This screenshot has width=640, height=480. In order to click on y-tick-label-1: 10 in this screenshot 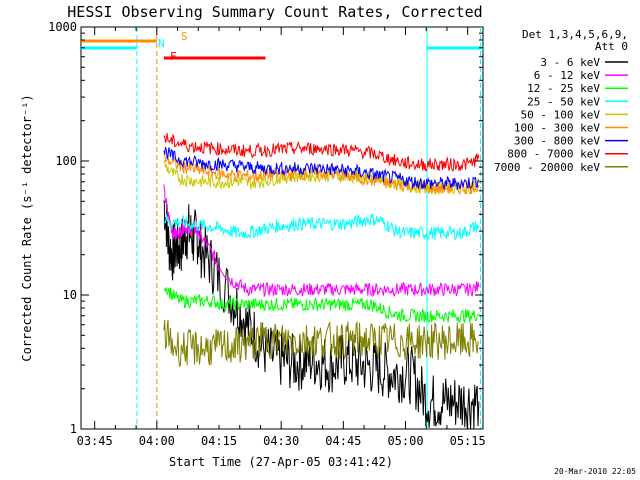, I will do `click(70, 295)`.